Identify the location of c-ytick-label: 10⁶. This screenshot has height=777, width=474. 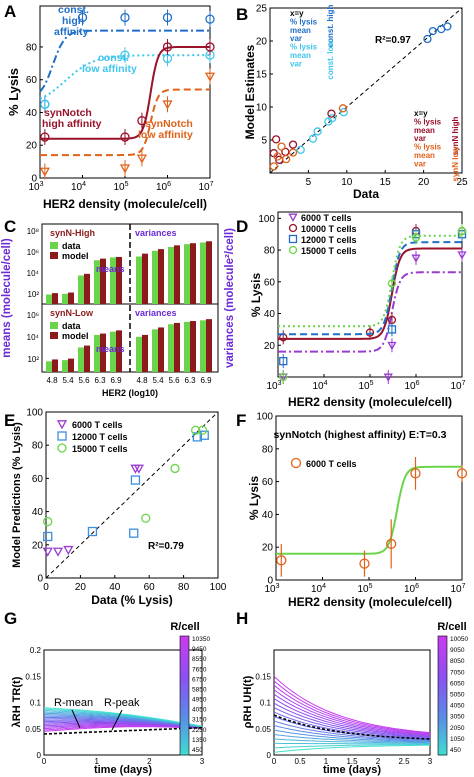
(33, 315).